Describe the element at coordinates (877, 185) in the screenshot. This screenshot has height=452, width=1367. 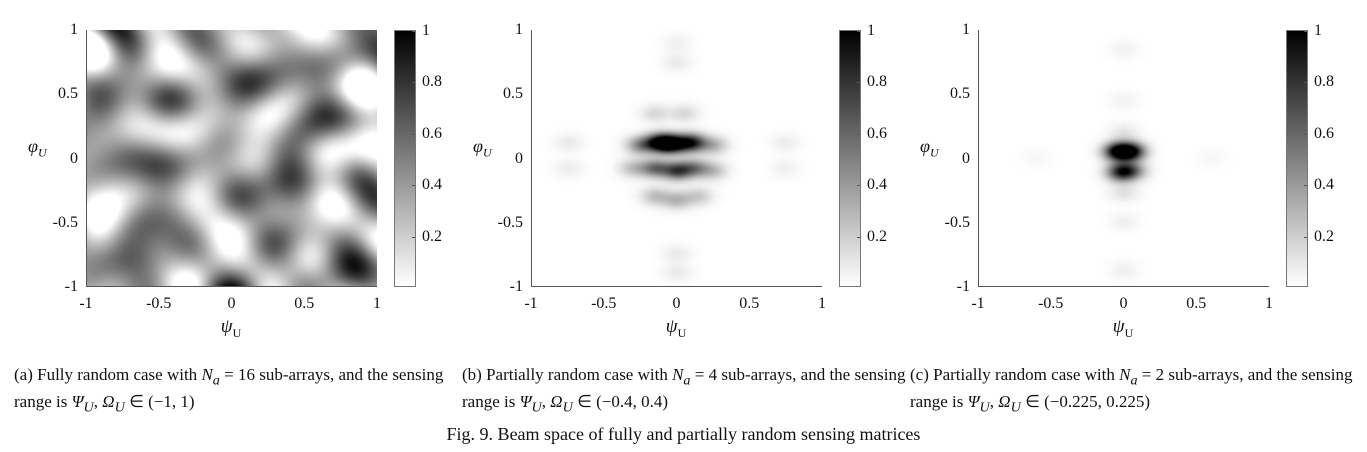
I see `colorbar-tick-label: 0.4` at that location.